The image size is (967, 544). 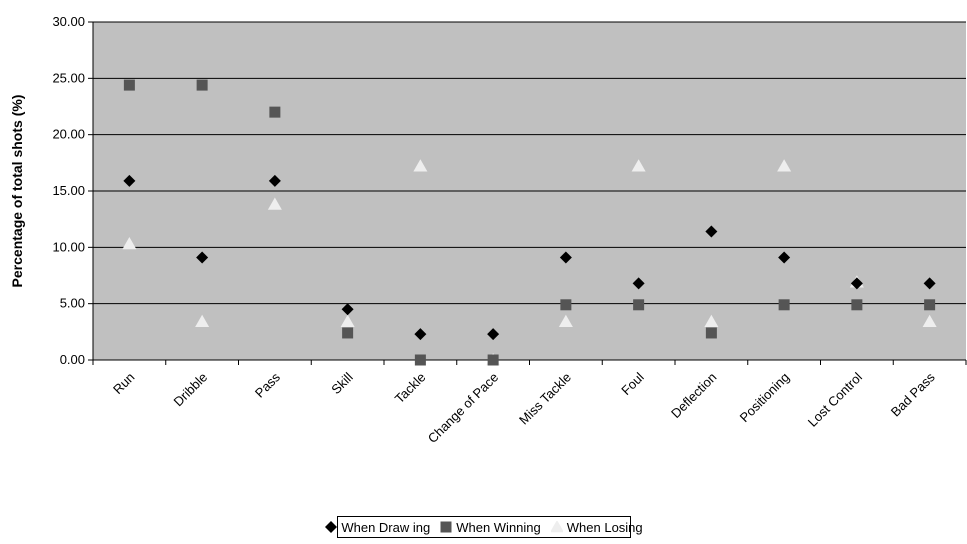 What do you see at coordinates (123, 383) in the screenshot?
I see `x-tick-label: Run` at bounding box center [123, 383].